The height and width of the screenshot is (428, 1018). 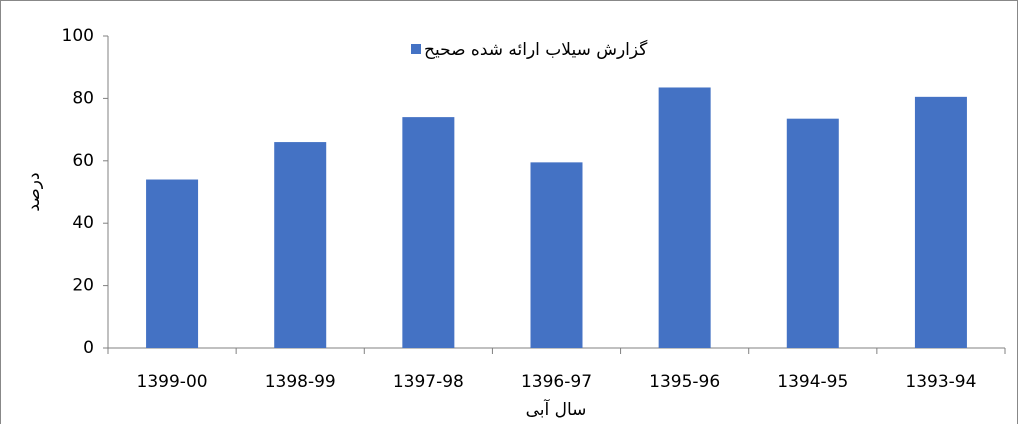 I want to click on y-tick-label: 20, so click(x=83, y=286).